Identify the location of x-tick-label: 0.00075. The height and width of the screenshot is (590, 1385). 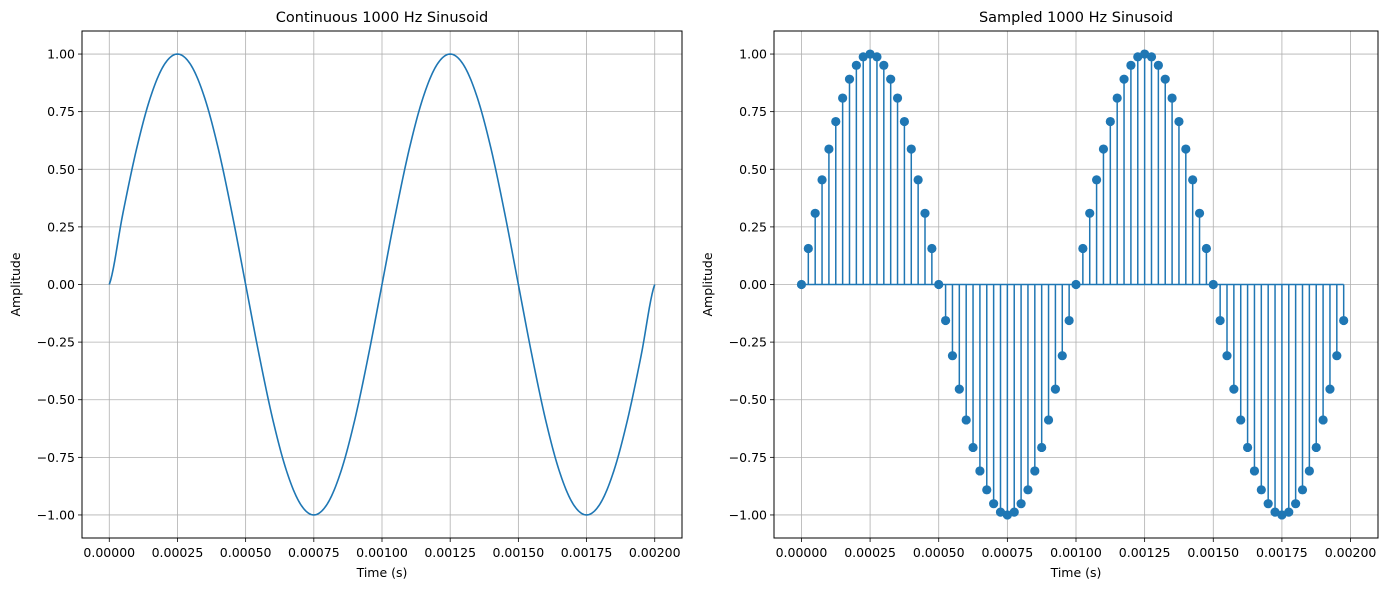
(1008, 552).